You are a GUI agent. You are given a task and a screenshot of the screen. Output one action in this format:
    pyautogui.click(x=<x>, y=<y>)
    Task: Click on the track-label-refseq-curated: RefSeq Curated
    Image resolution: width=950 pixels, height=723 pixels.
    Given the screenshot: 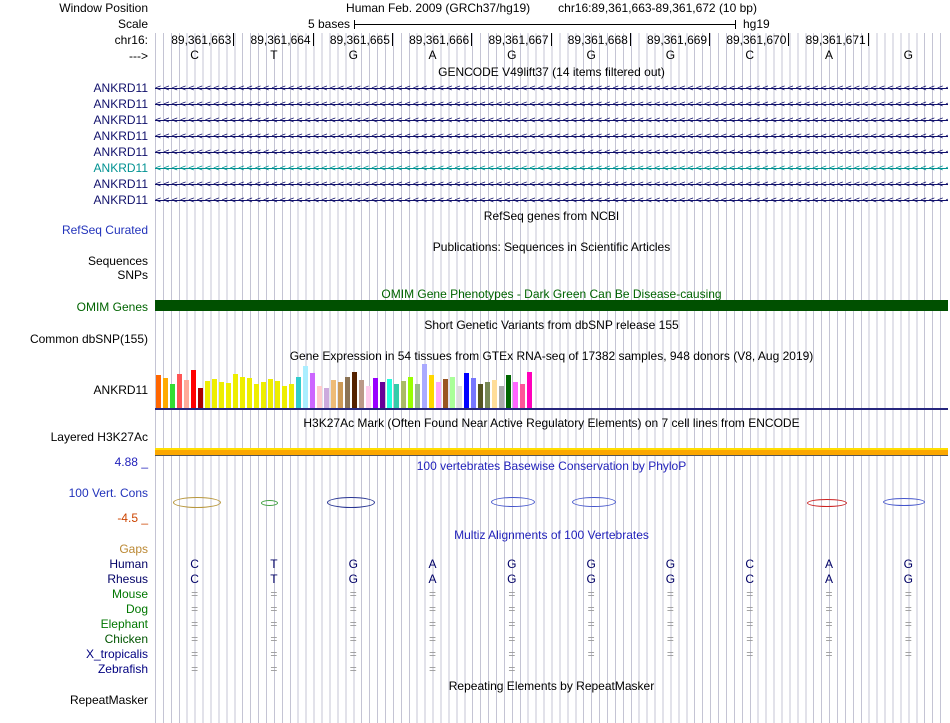 What is the action you would take?
    pyautogui.click(x=104, y=230)
    